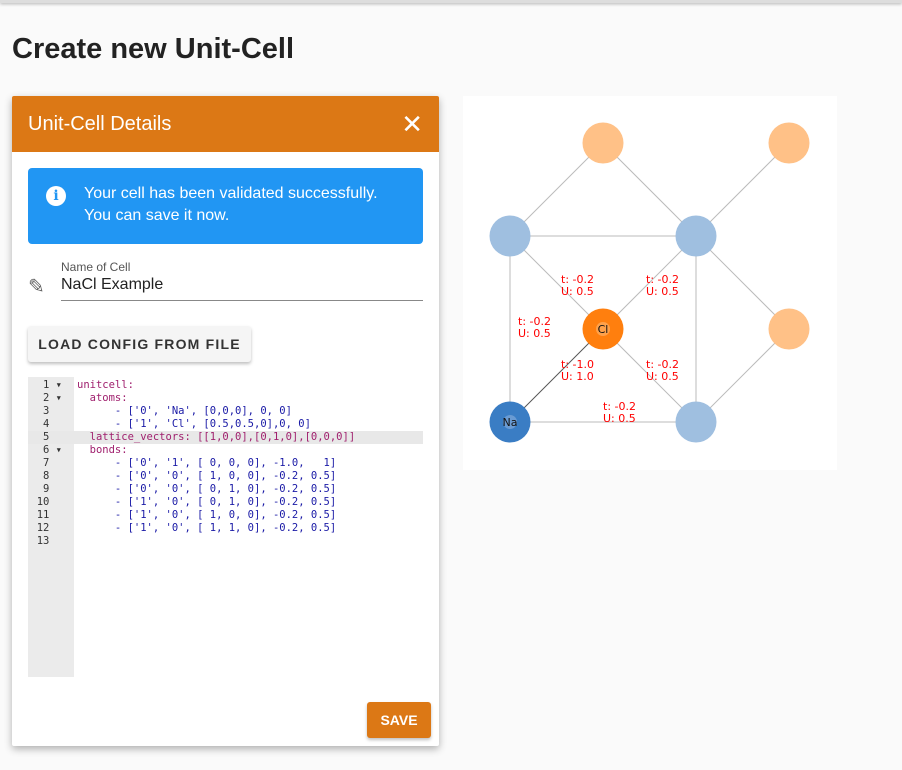  I want to click on code-text: atoms:, so click(102, 398).